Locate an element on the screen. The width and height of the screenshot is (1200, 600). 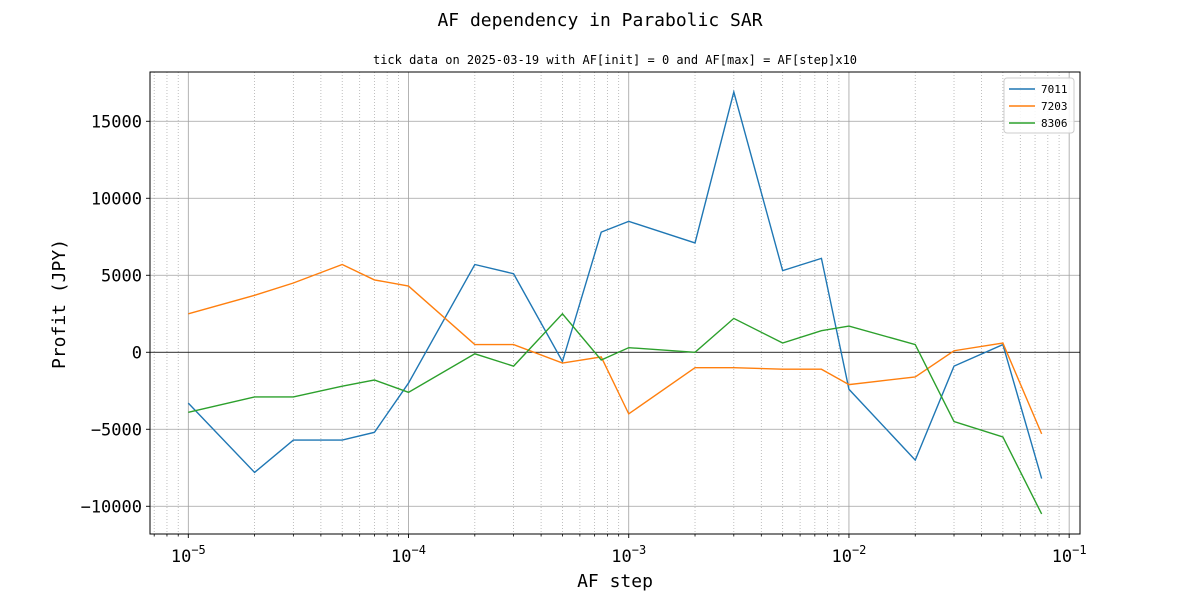
y-tick-label: −5000 is located at coordinates (116, 430).